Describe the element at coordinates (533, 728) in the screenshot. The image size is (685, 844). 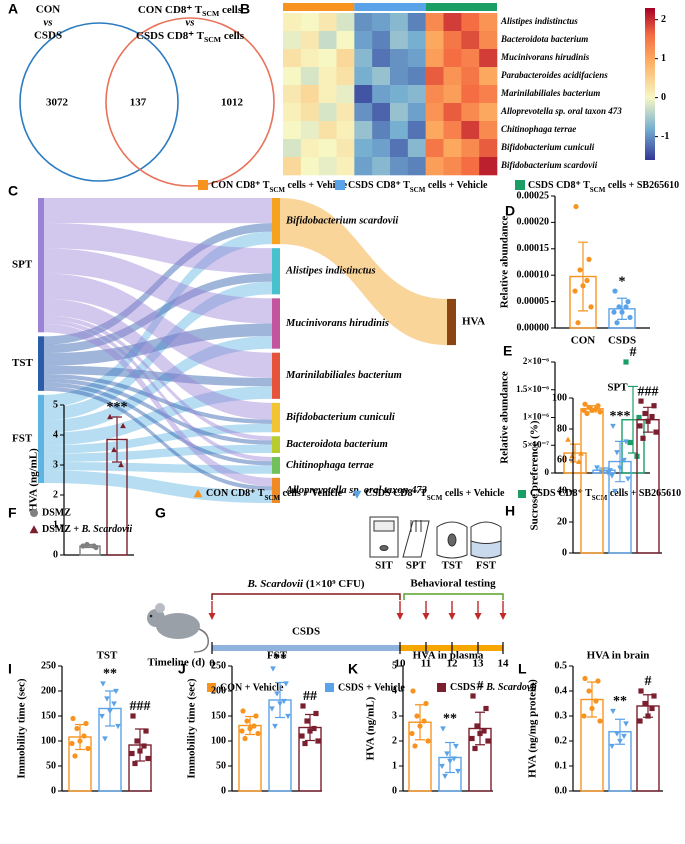
I see `y-axis-label: HVA (ng/mg protein)` at that location.